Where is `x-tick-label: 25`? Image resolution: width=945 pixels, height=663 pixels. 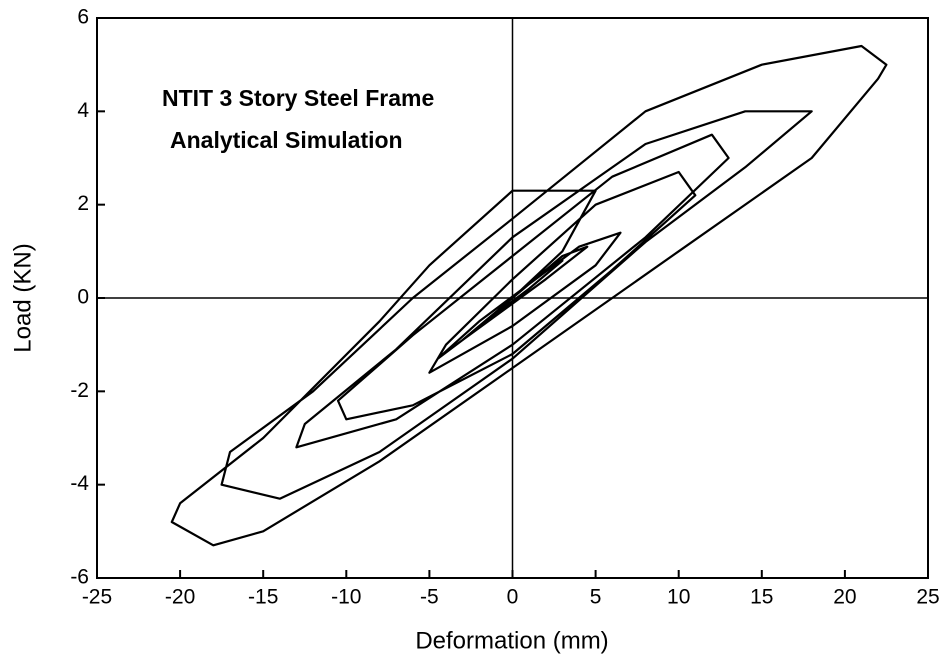
x-tick-label: 25 is located at coordinates (927, 597).